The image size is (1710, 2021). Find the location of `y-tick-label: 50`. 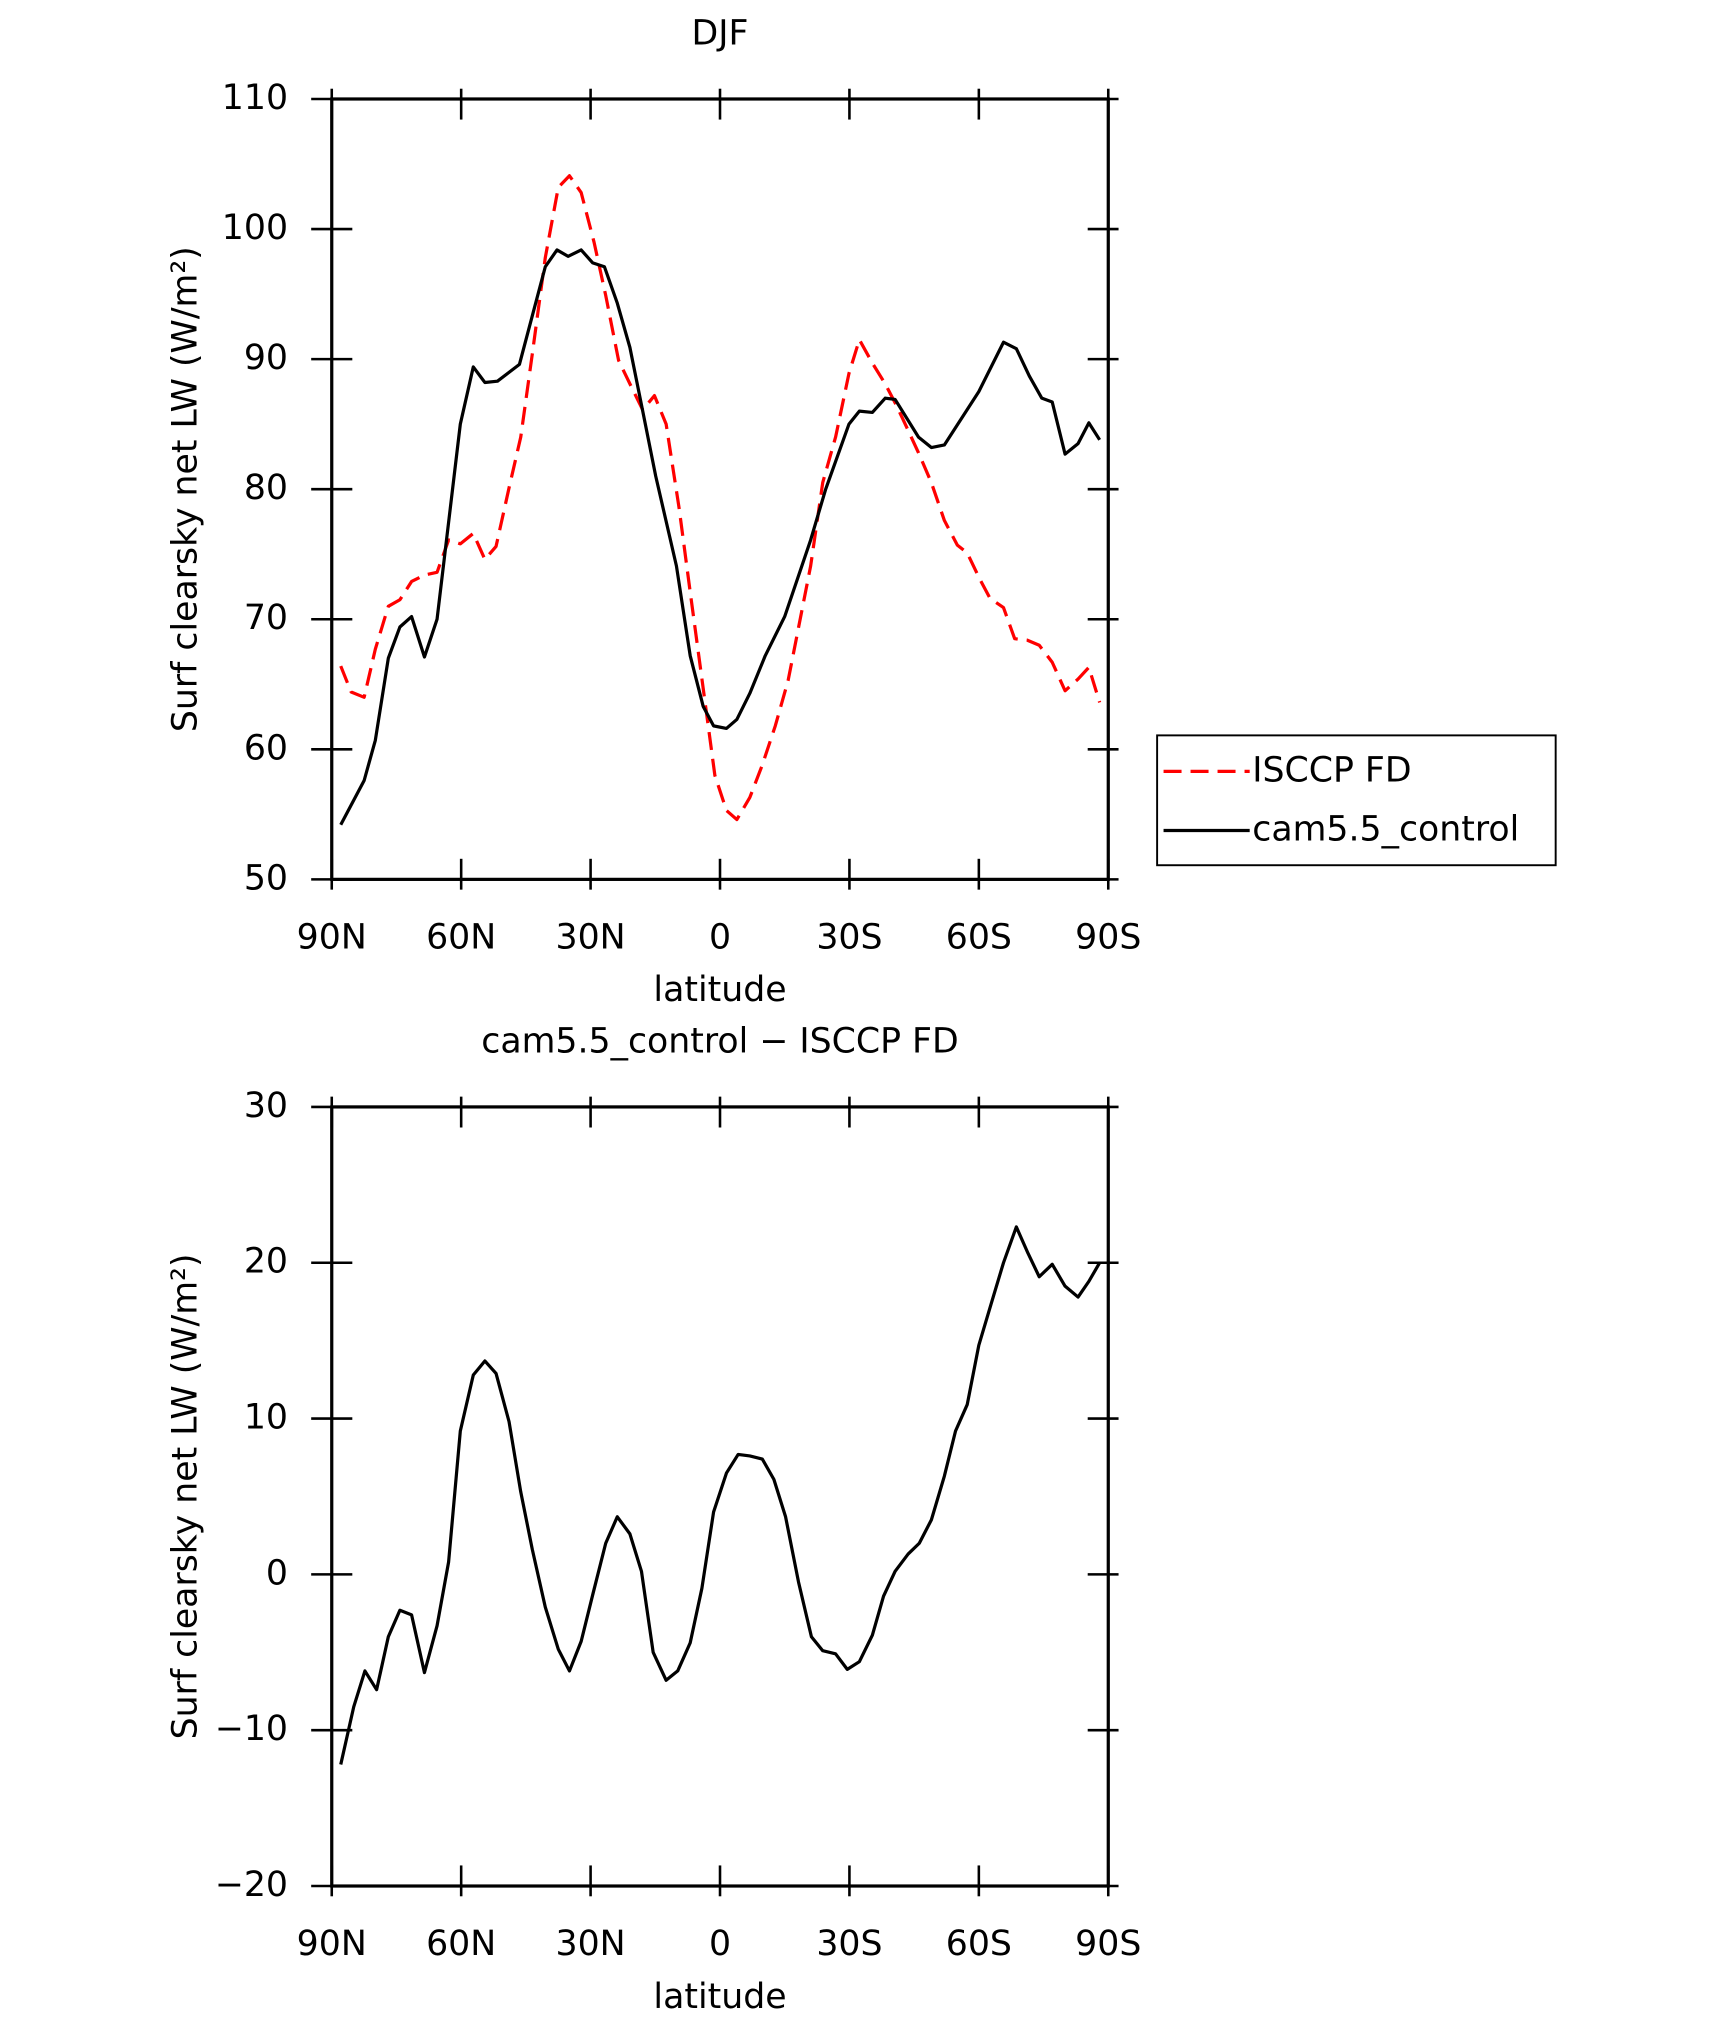

y-tick-label: 50 is located at coordinates (266, 878).